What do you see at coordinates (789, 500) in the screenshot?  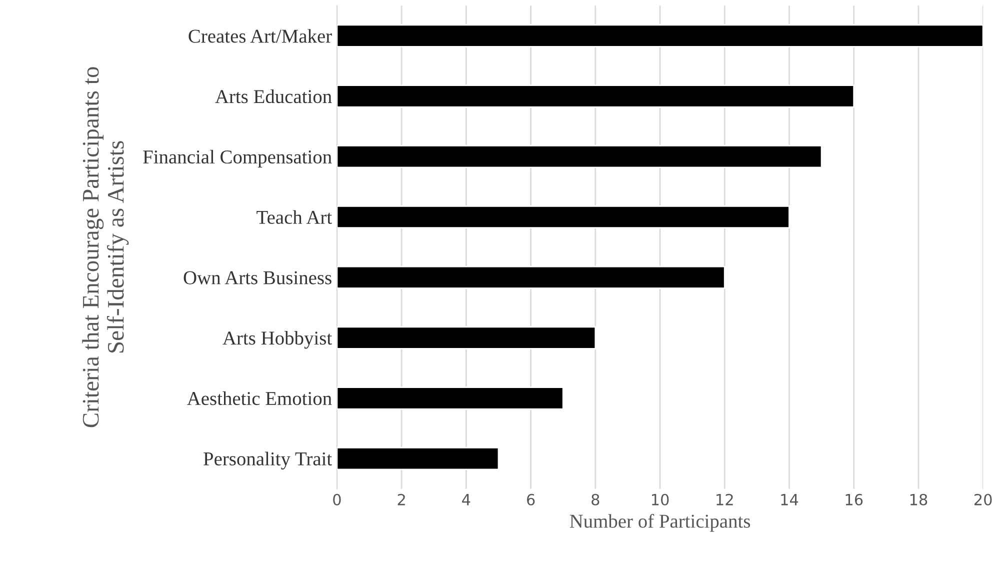 I see `x-tick-label: 14` at bounding box center [789, 500].